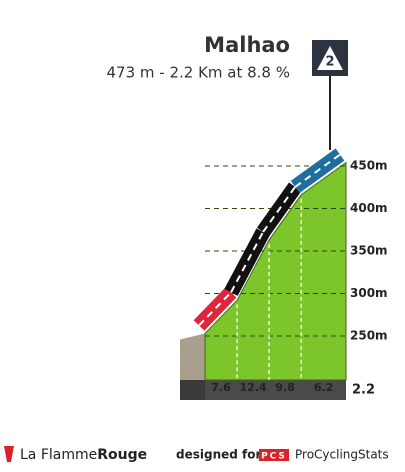 The width and height of the screenshot is (405, 472). Describe the element at coordinates (329, 62) in the screenshot. I see `category-label: 2` at that location.